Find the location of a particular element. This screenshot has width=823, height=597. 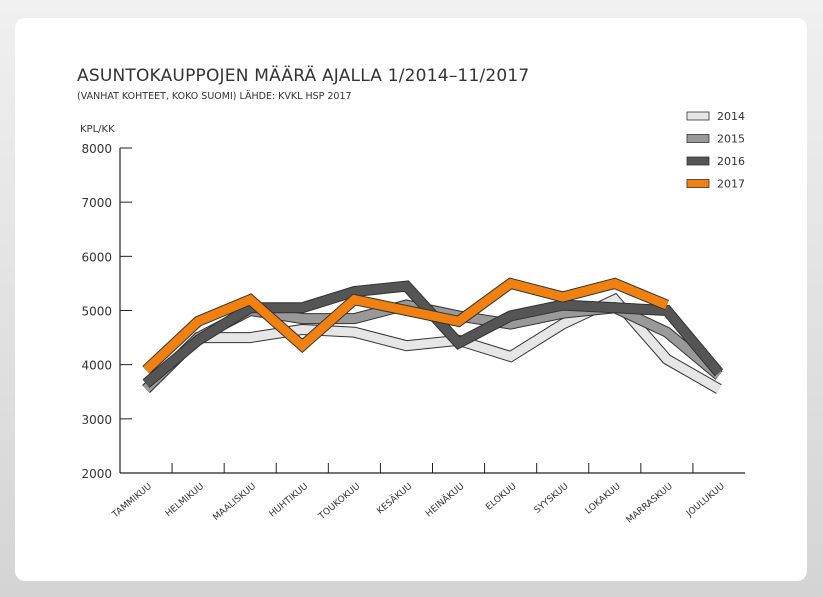

y-tick-label: 4000 is located at coordinates (96, 366).